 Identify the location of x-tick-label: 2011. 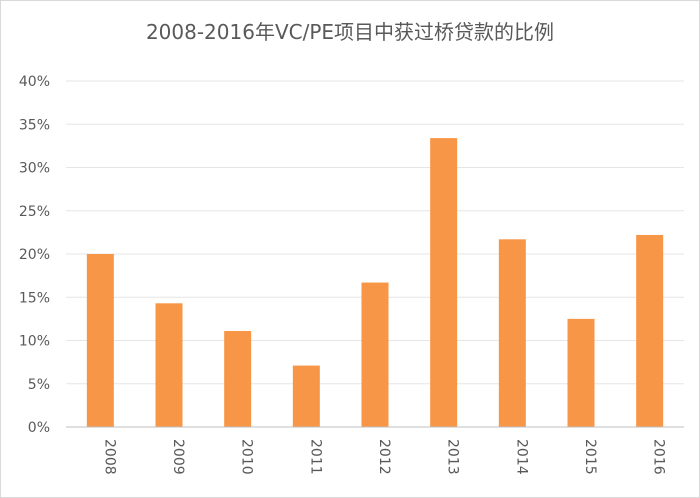
(315, 457).